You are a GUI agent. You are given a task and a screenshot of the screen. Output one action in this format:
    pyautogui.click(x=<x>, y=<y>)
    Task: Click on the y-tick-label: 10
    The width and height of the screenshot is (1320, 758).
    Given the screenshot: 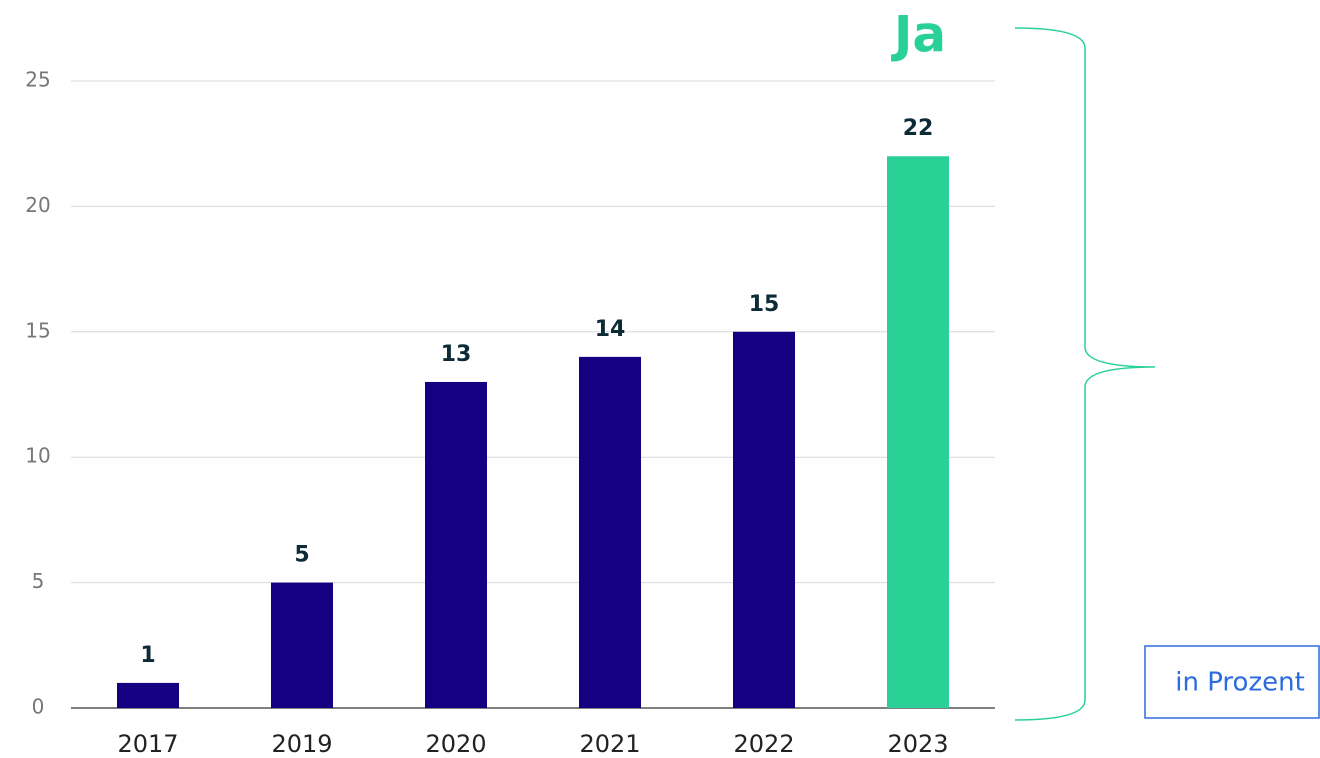 What is the action you would take?
    pyautogui.click(x=37, y=456)
    